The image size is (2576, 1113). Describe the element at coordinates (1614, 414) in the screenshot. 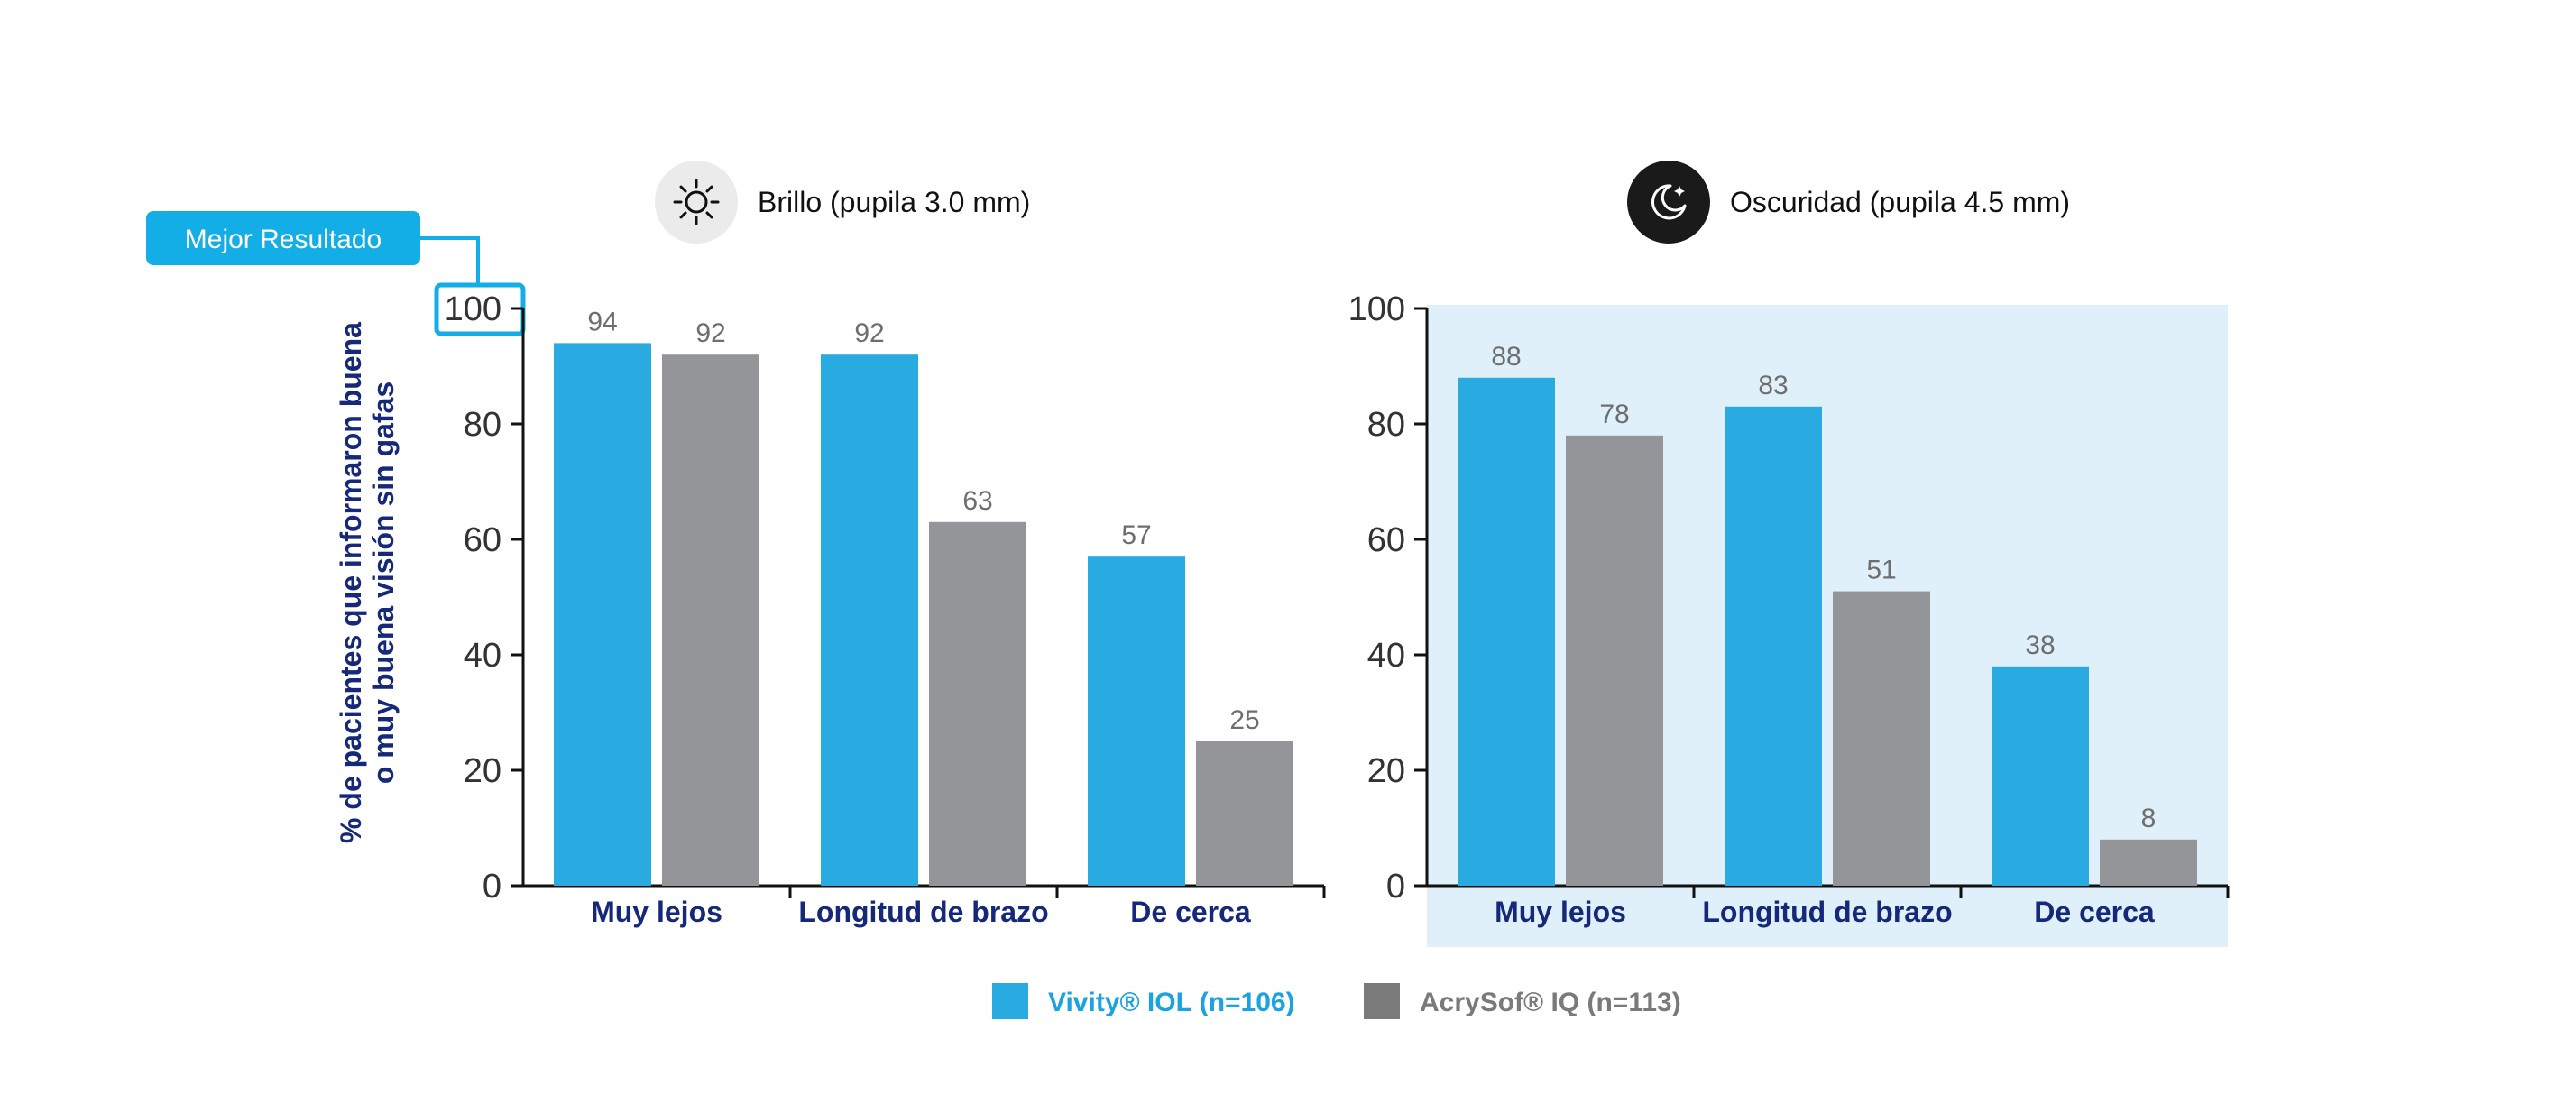

I see `data-label-acrysof-muy-lejos: 78` at that location.